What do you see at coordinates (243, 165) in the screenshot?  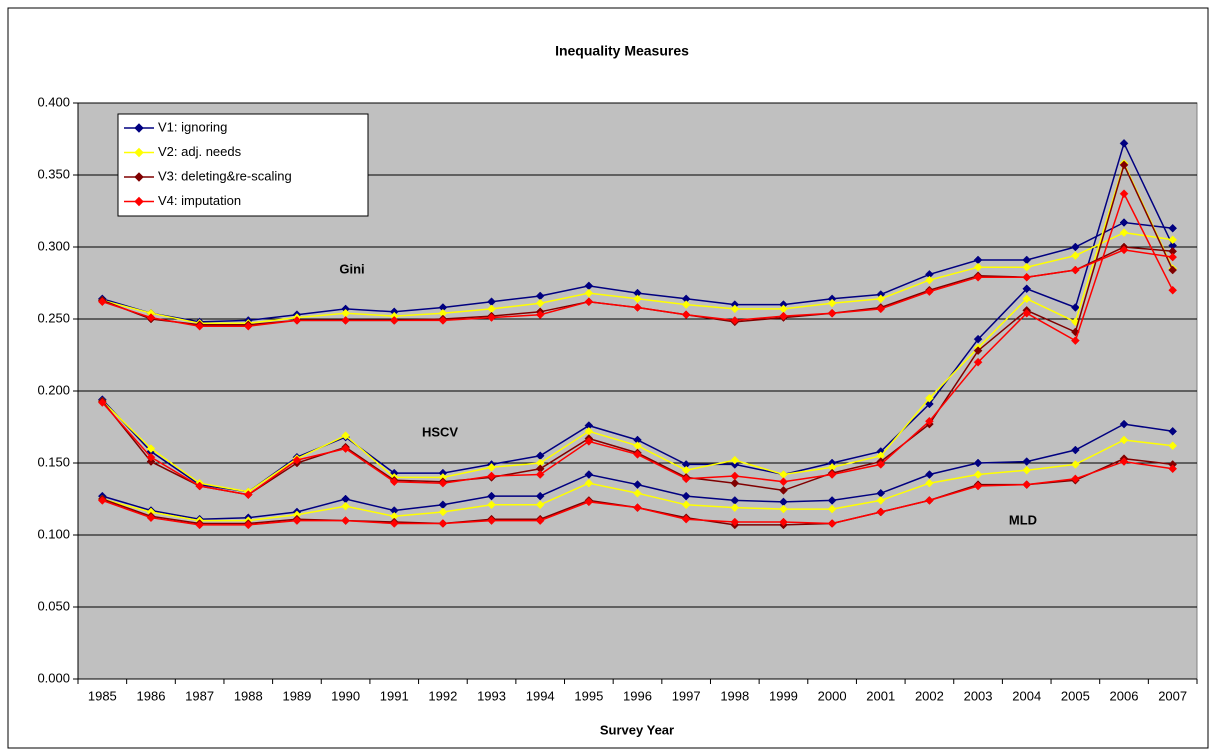 I see `legend-box` at bounding box center [243, 165].